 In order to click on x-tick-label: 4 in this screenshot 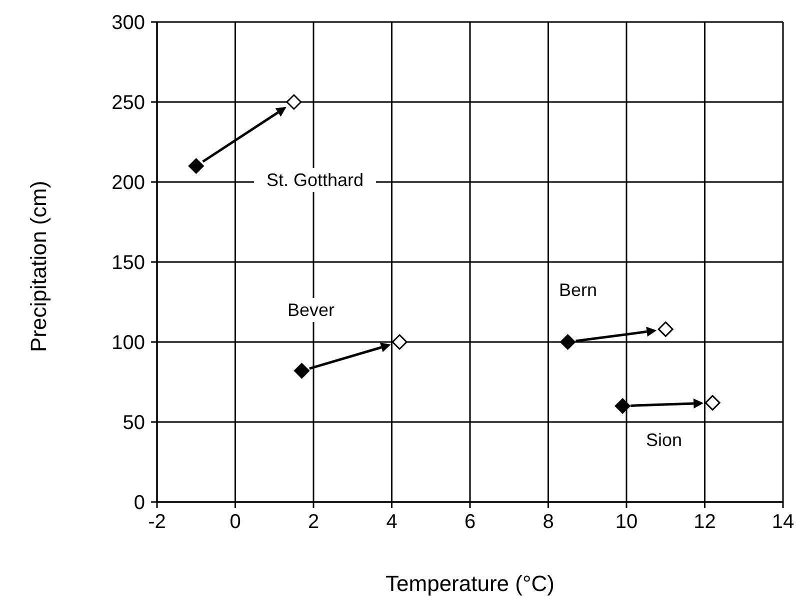, I will do `click(392, 522)`.